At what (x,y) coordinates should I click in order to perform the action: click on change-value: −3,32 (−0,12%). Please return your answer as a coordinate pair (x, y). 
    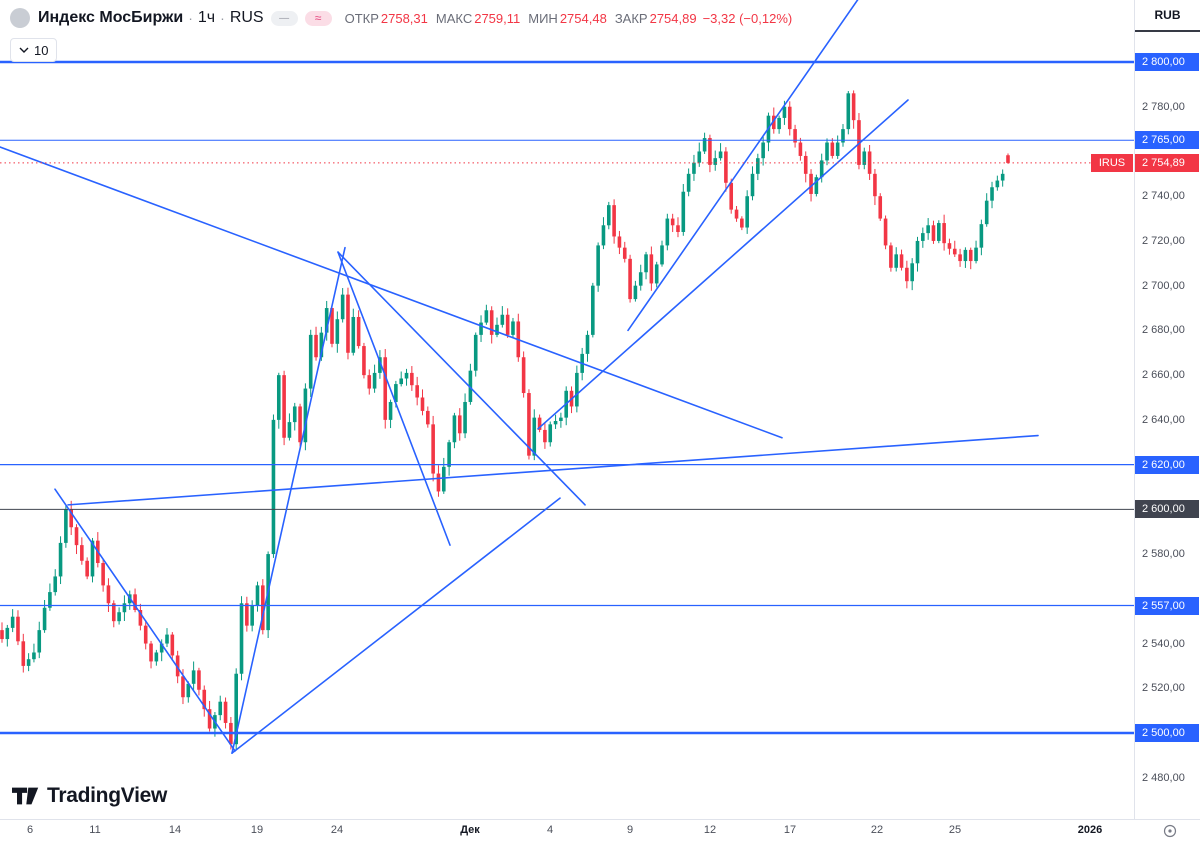
    Looking at the image, I should click on (747, 18).